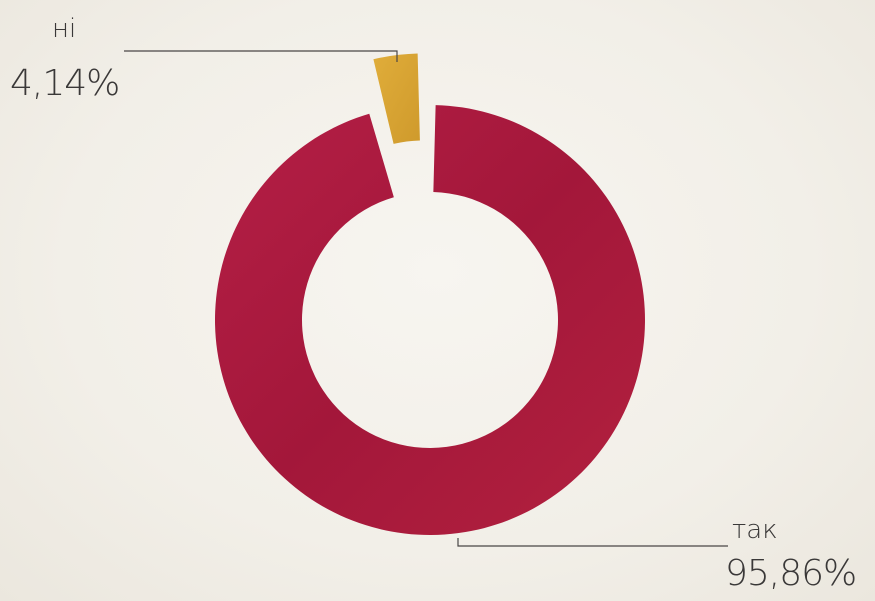  Describe the element at coordinates (65, 83) in the screenshot. I see `slice-value-no: 4,14%` at that location.